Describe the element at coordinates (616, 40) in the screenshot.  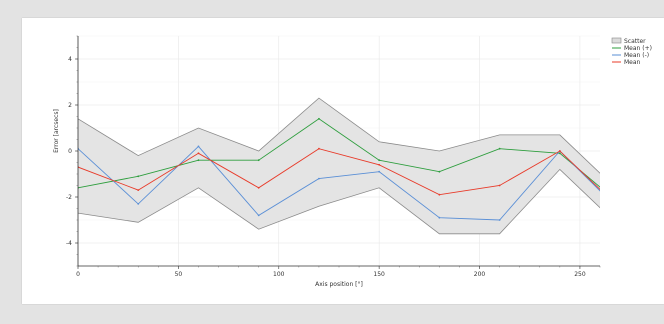
I see `legend-swatch-scatter` at that location.